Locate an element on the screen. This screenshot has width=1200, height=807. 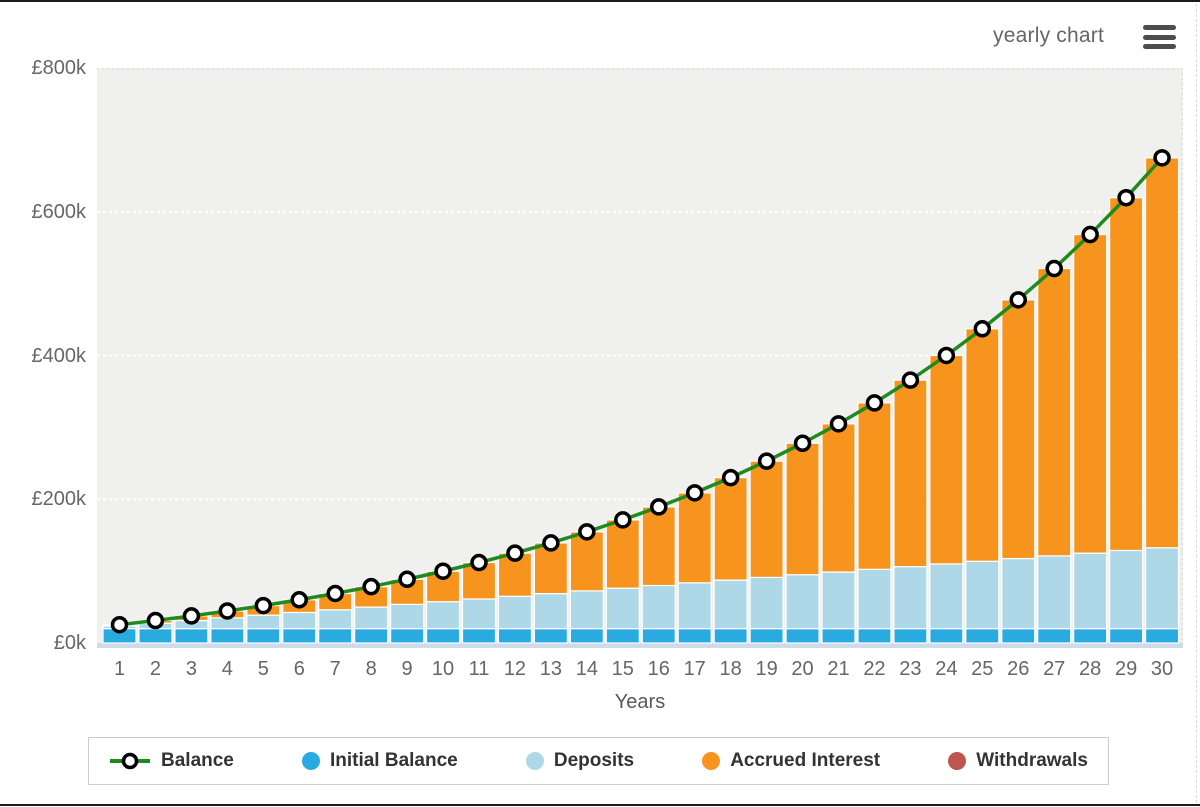
svg-text: 24 is located at coordinates (946, 669).